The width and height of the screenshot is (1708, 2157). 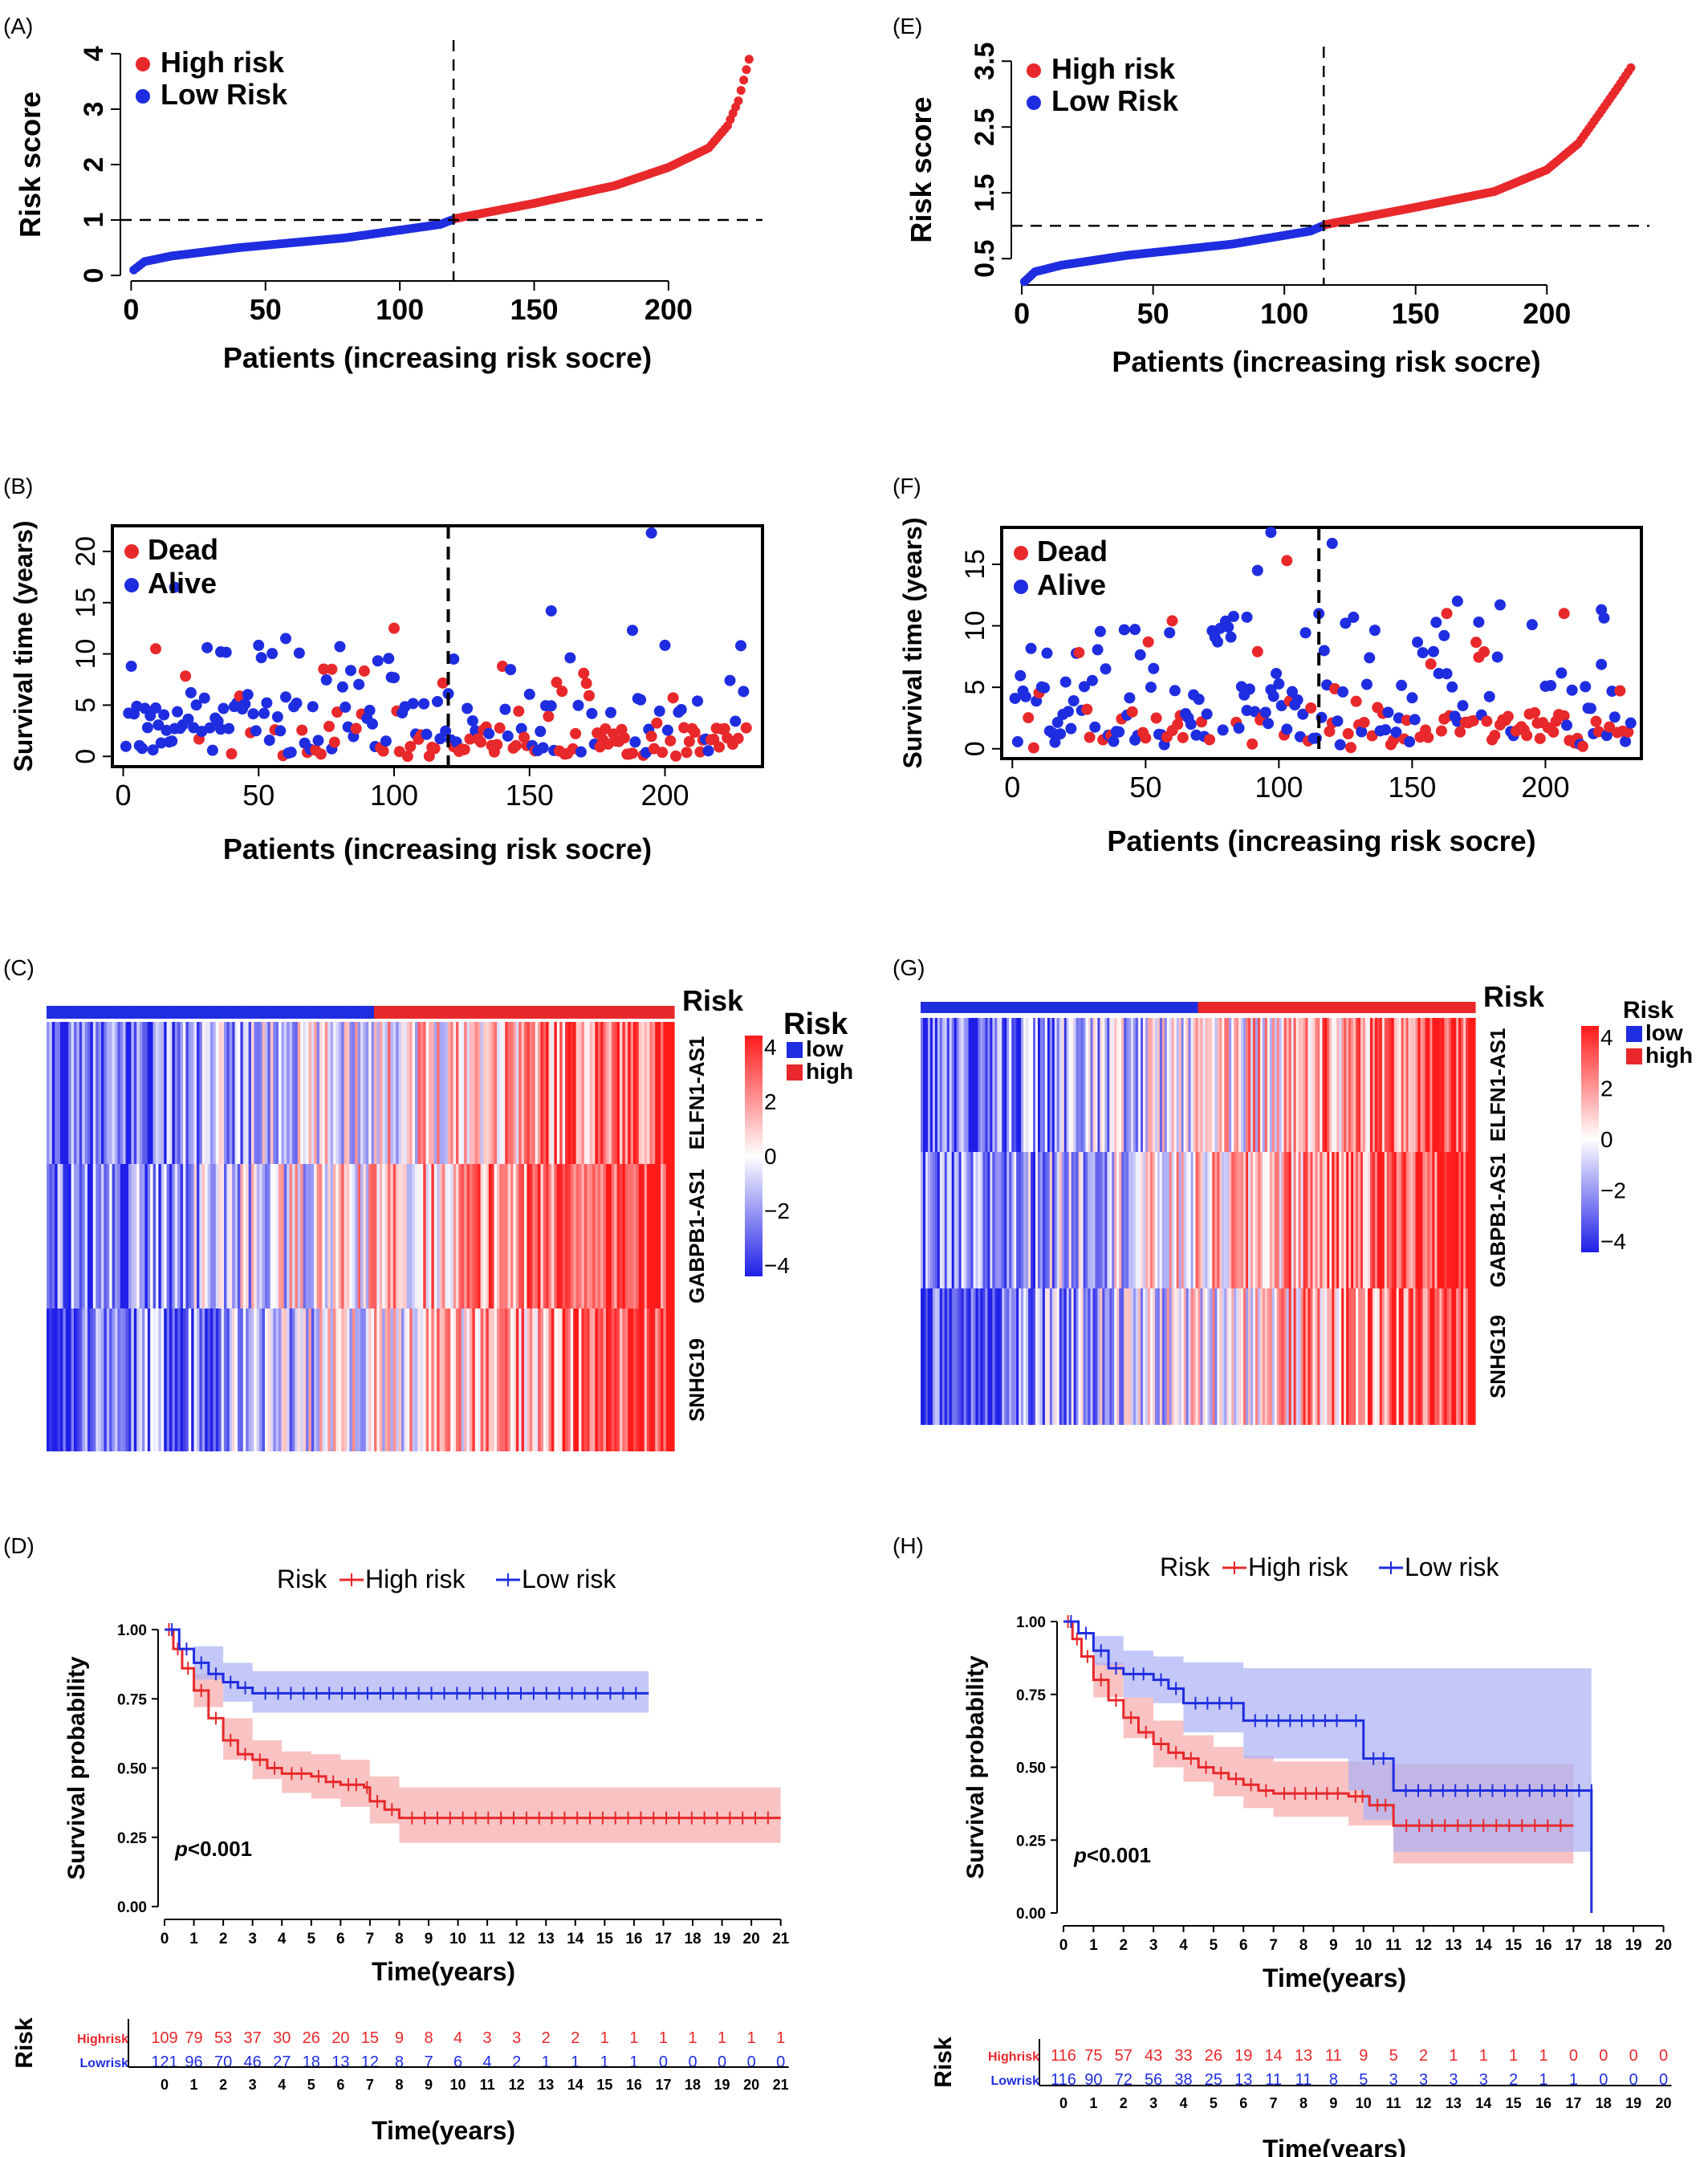 What do you see at coordinates (429, 2038) in the screenshot?
I see `risk-count: 8` at bounding box center [429, 2038].